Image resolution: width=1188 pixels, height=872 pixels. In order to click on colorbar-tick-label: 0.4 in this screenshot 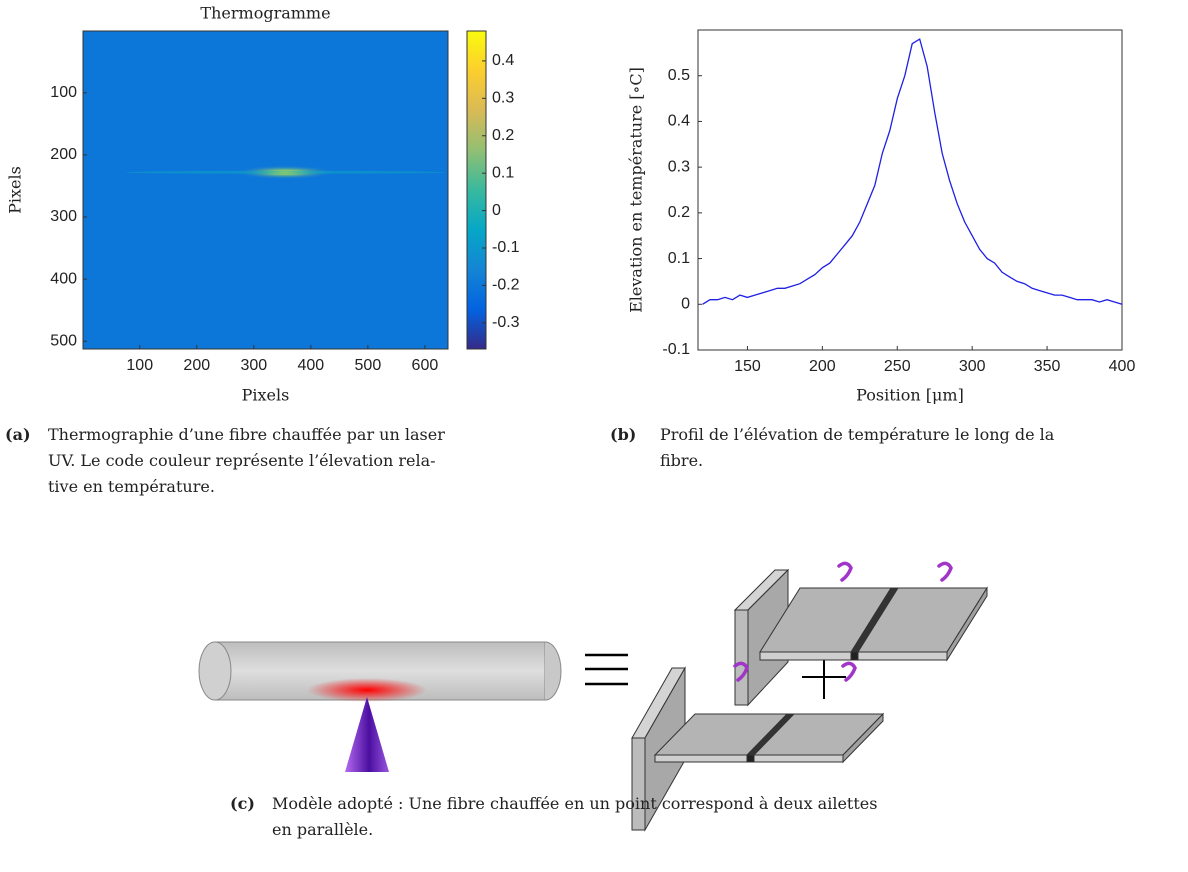, I will do `click(503, 60)`.